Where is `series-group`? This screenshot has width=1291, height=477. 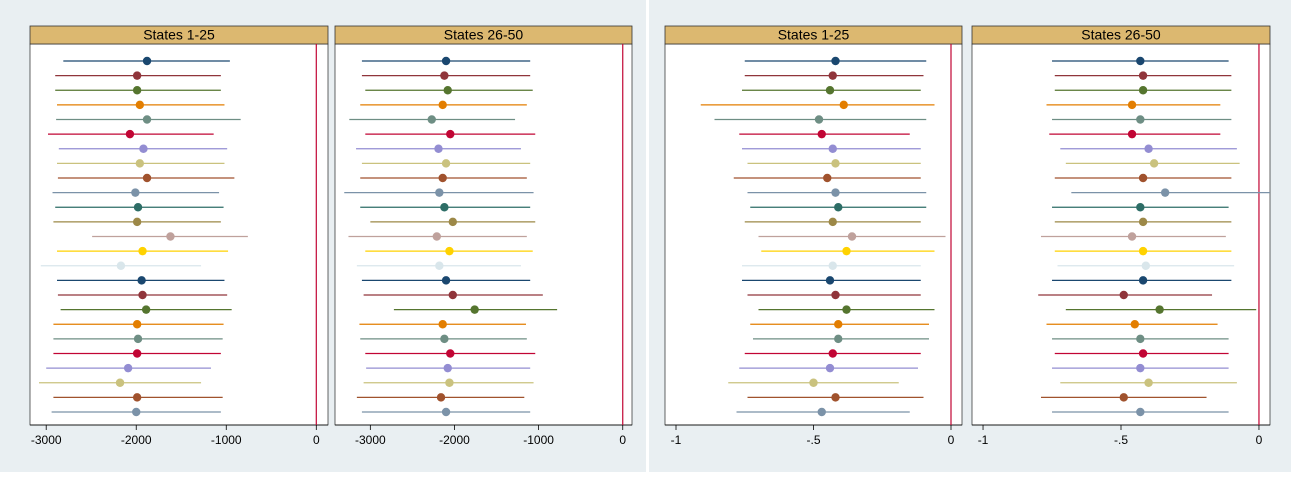
series-group is located at coordinates (1154, 234).